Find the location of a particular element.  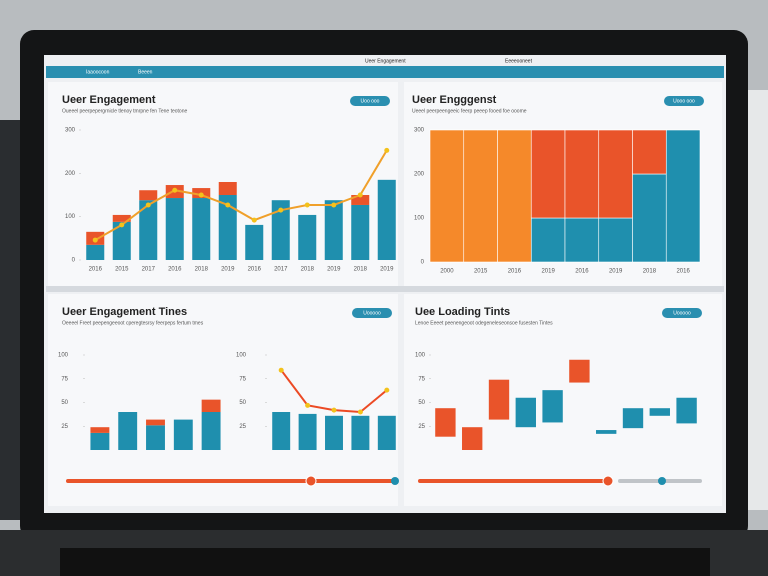

x-tick-label: 2015 is located at coordinates (481, 272).